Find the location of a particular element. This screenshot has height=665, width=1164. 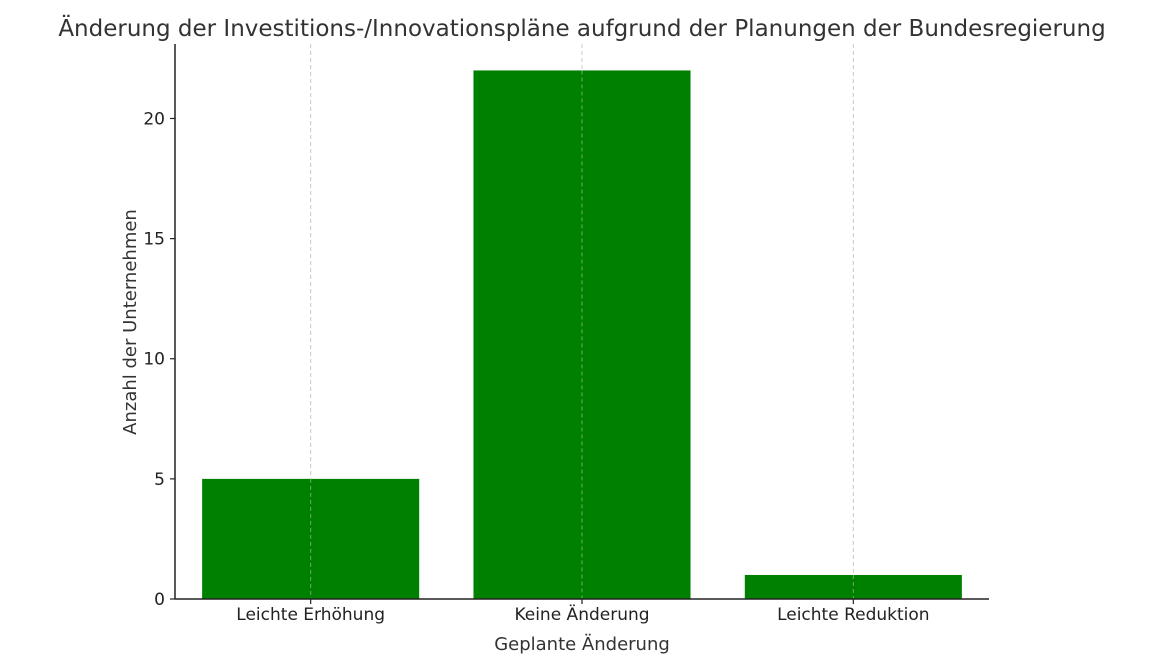

x-tick-label-keine-aenderung: Keine Änderung is located at coordinates (581, 614).